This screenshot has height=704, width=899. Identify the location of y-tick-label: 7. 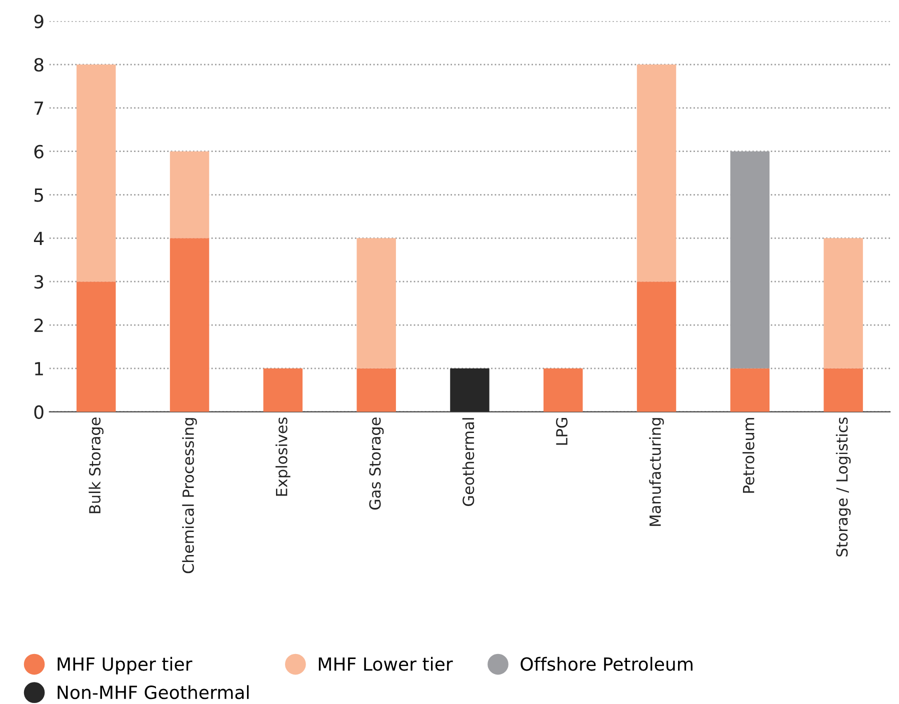
(39, 108).